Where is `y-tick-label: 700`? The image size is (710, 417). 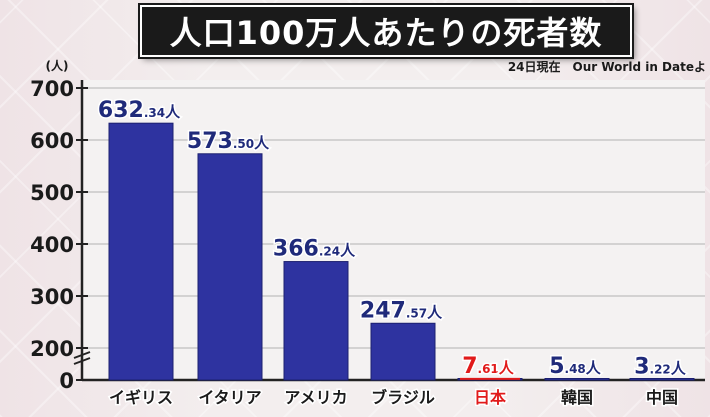 y-tick-label: 700 is located at coordinates (52, 89).